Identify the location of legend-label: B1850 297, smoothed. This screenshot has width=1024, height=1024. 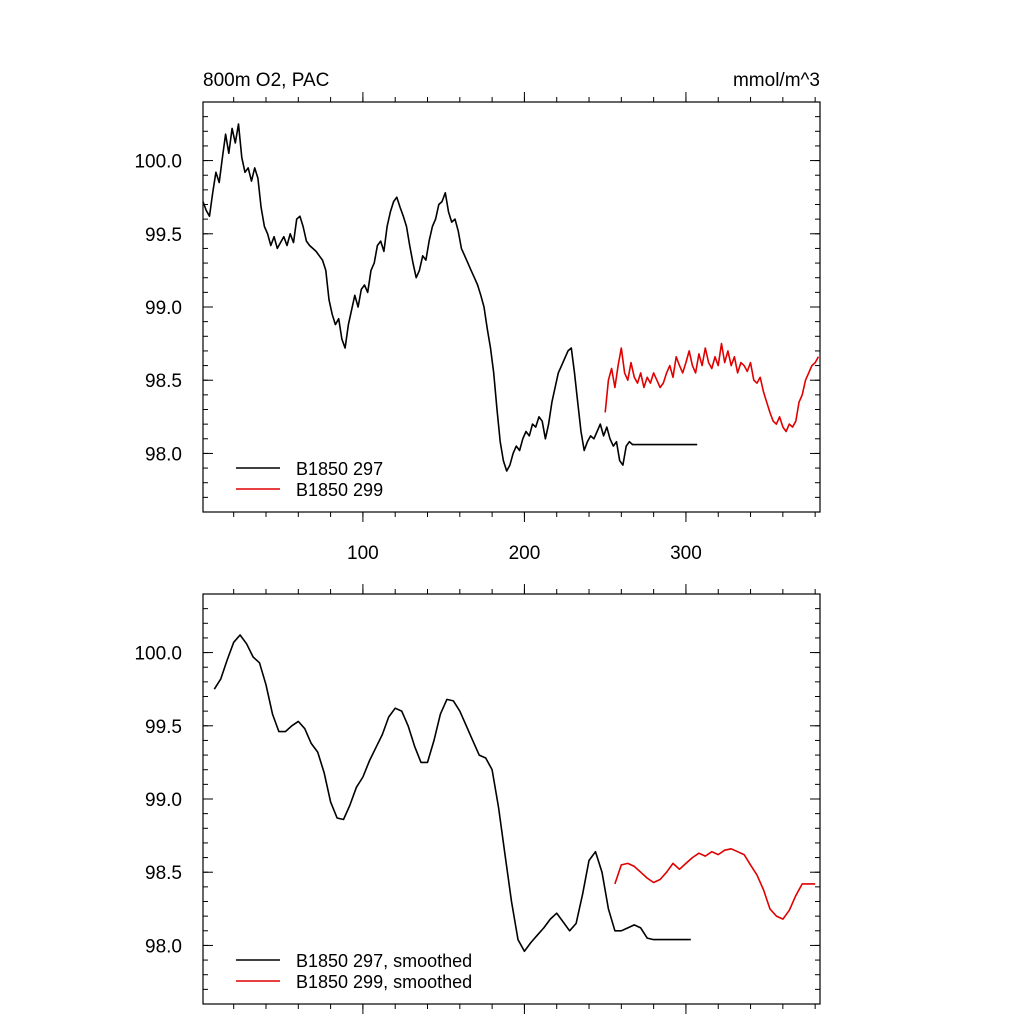
(384, 961).